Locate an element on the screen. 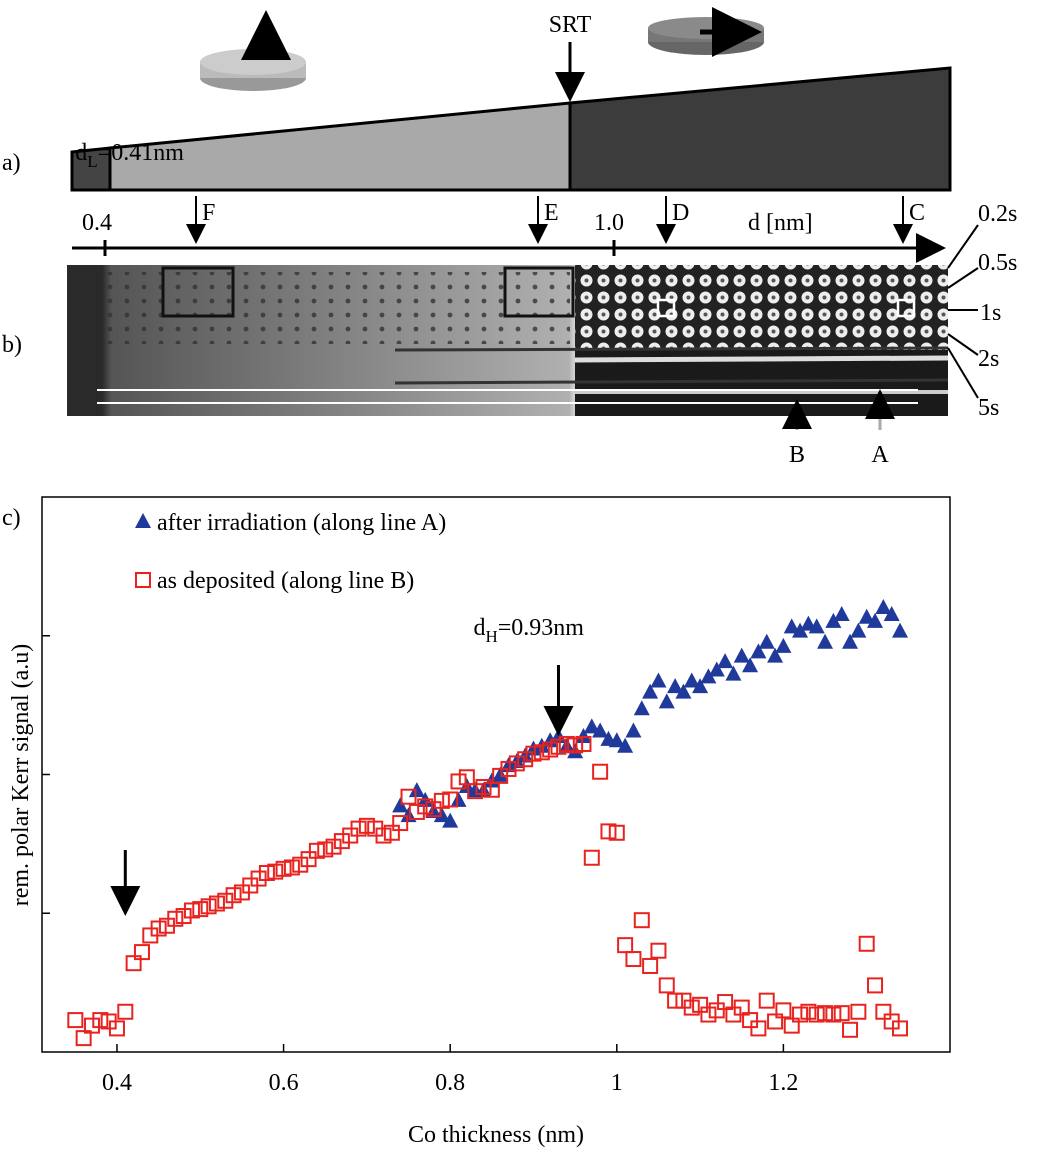 This screenshot has height=1156, width=1041. scale-tick-label: 1.0 is located at coordinates (609, 223).